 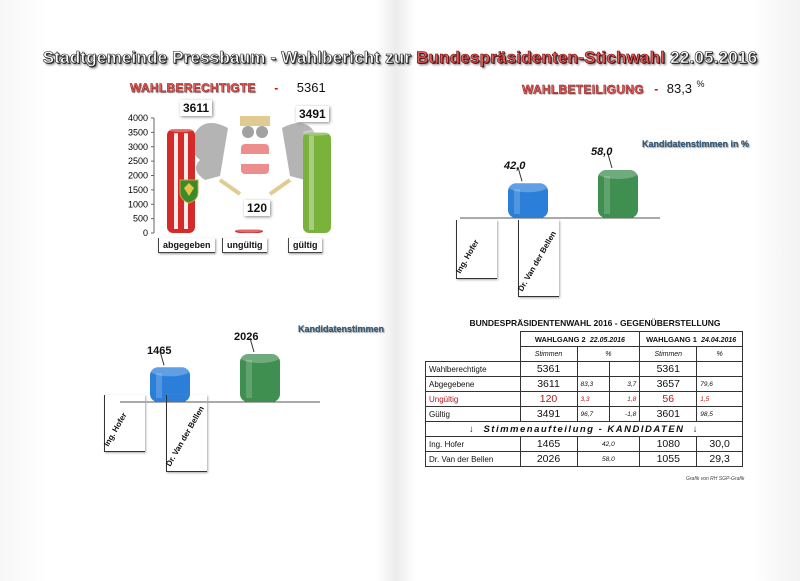 What do you see at coordinates (625, 414) in the screenshot?
I see `round2-diff: -1,8` at bounding box center [625, 414].